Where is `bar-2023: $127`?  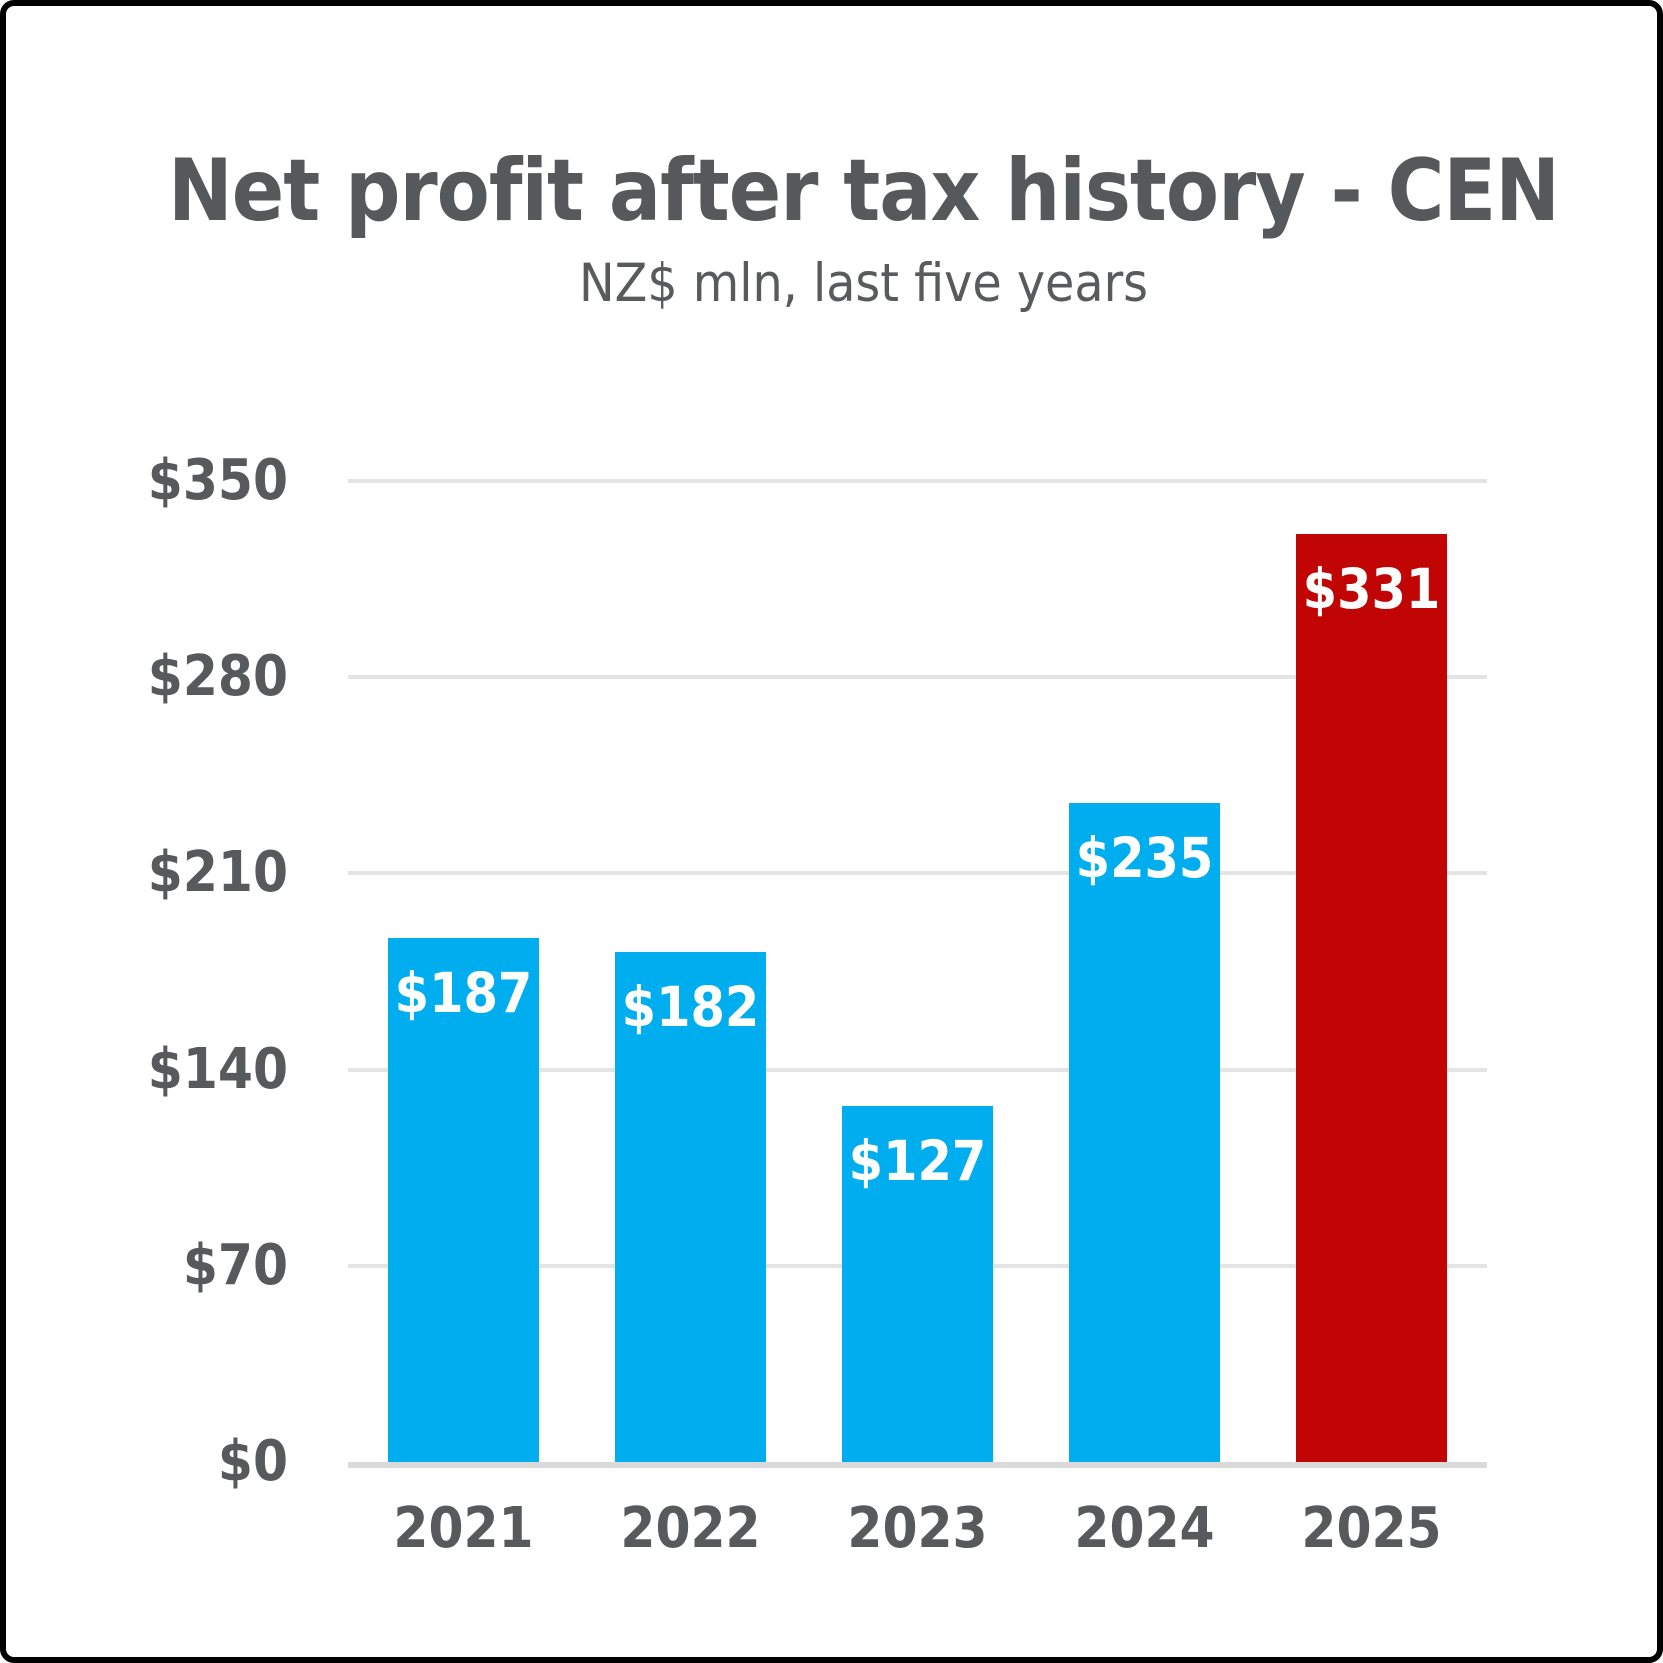 bar-2023: $127 is located at coordinates (917, 1284).